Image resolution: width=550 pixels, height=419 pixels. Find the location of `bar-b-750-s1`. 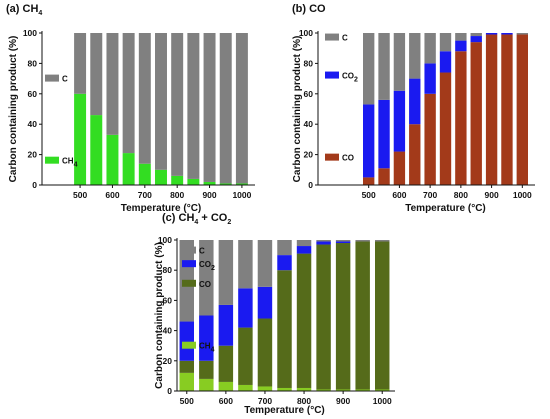

bar-b-750-s1 is located at coordinates (445, 62).